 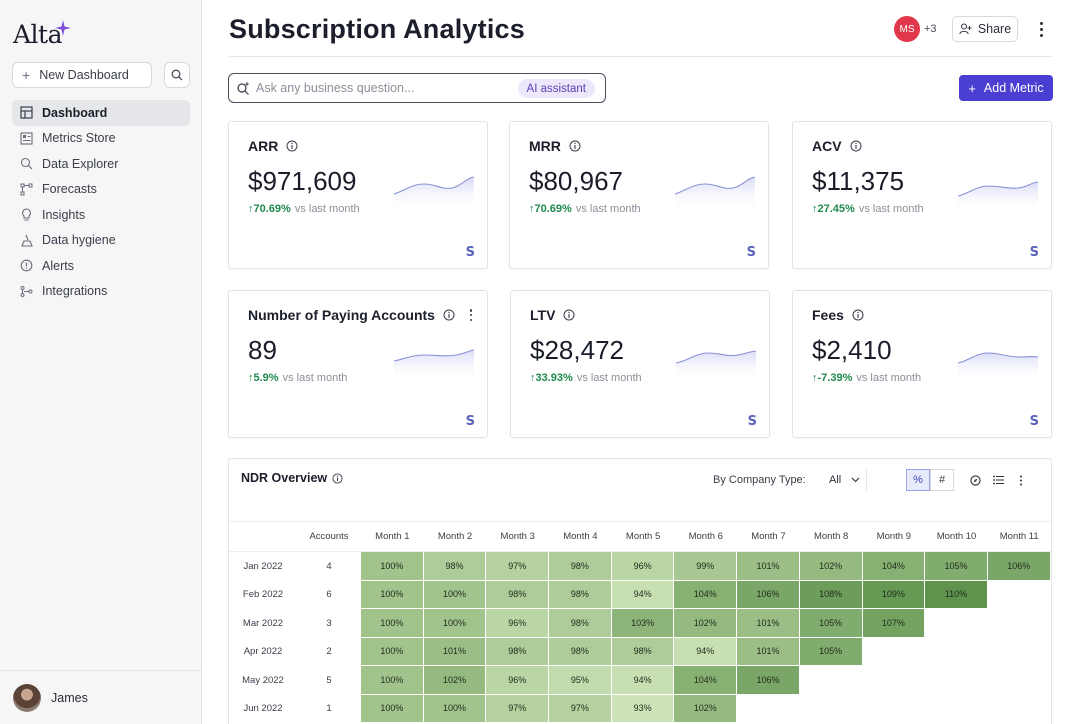 What do you see at coordinates (329, 536) in the screenshot?
I see `header-accounts: Accounts` at bounding box center [329, 536].